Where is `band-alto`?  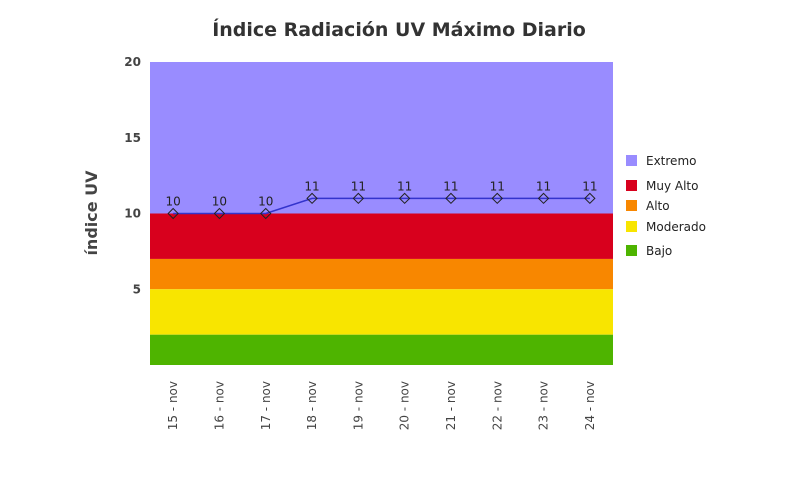
band-alto is located at coordinates (381, 274).